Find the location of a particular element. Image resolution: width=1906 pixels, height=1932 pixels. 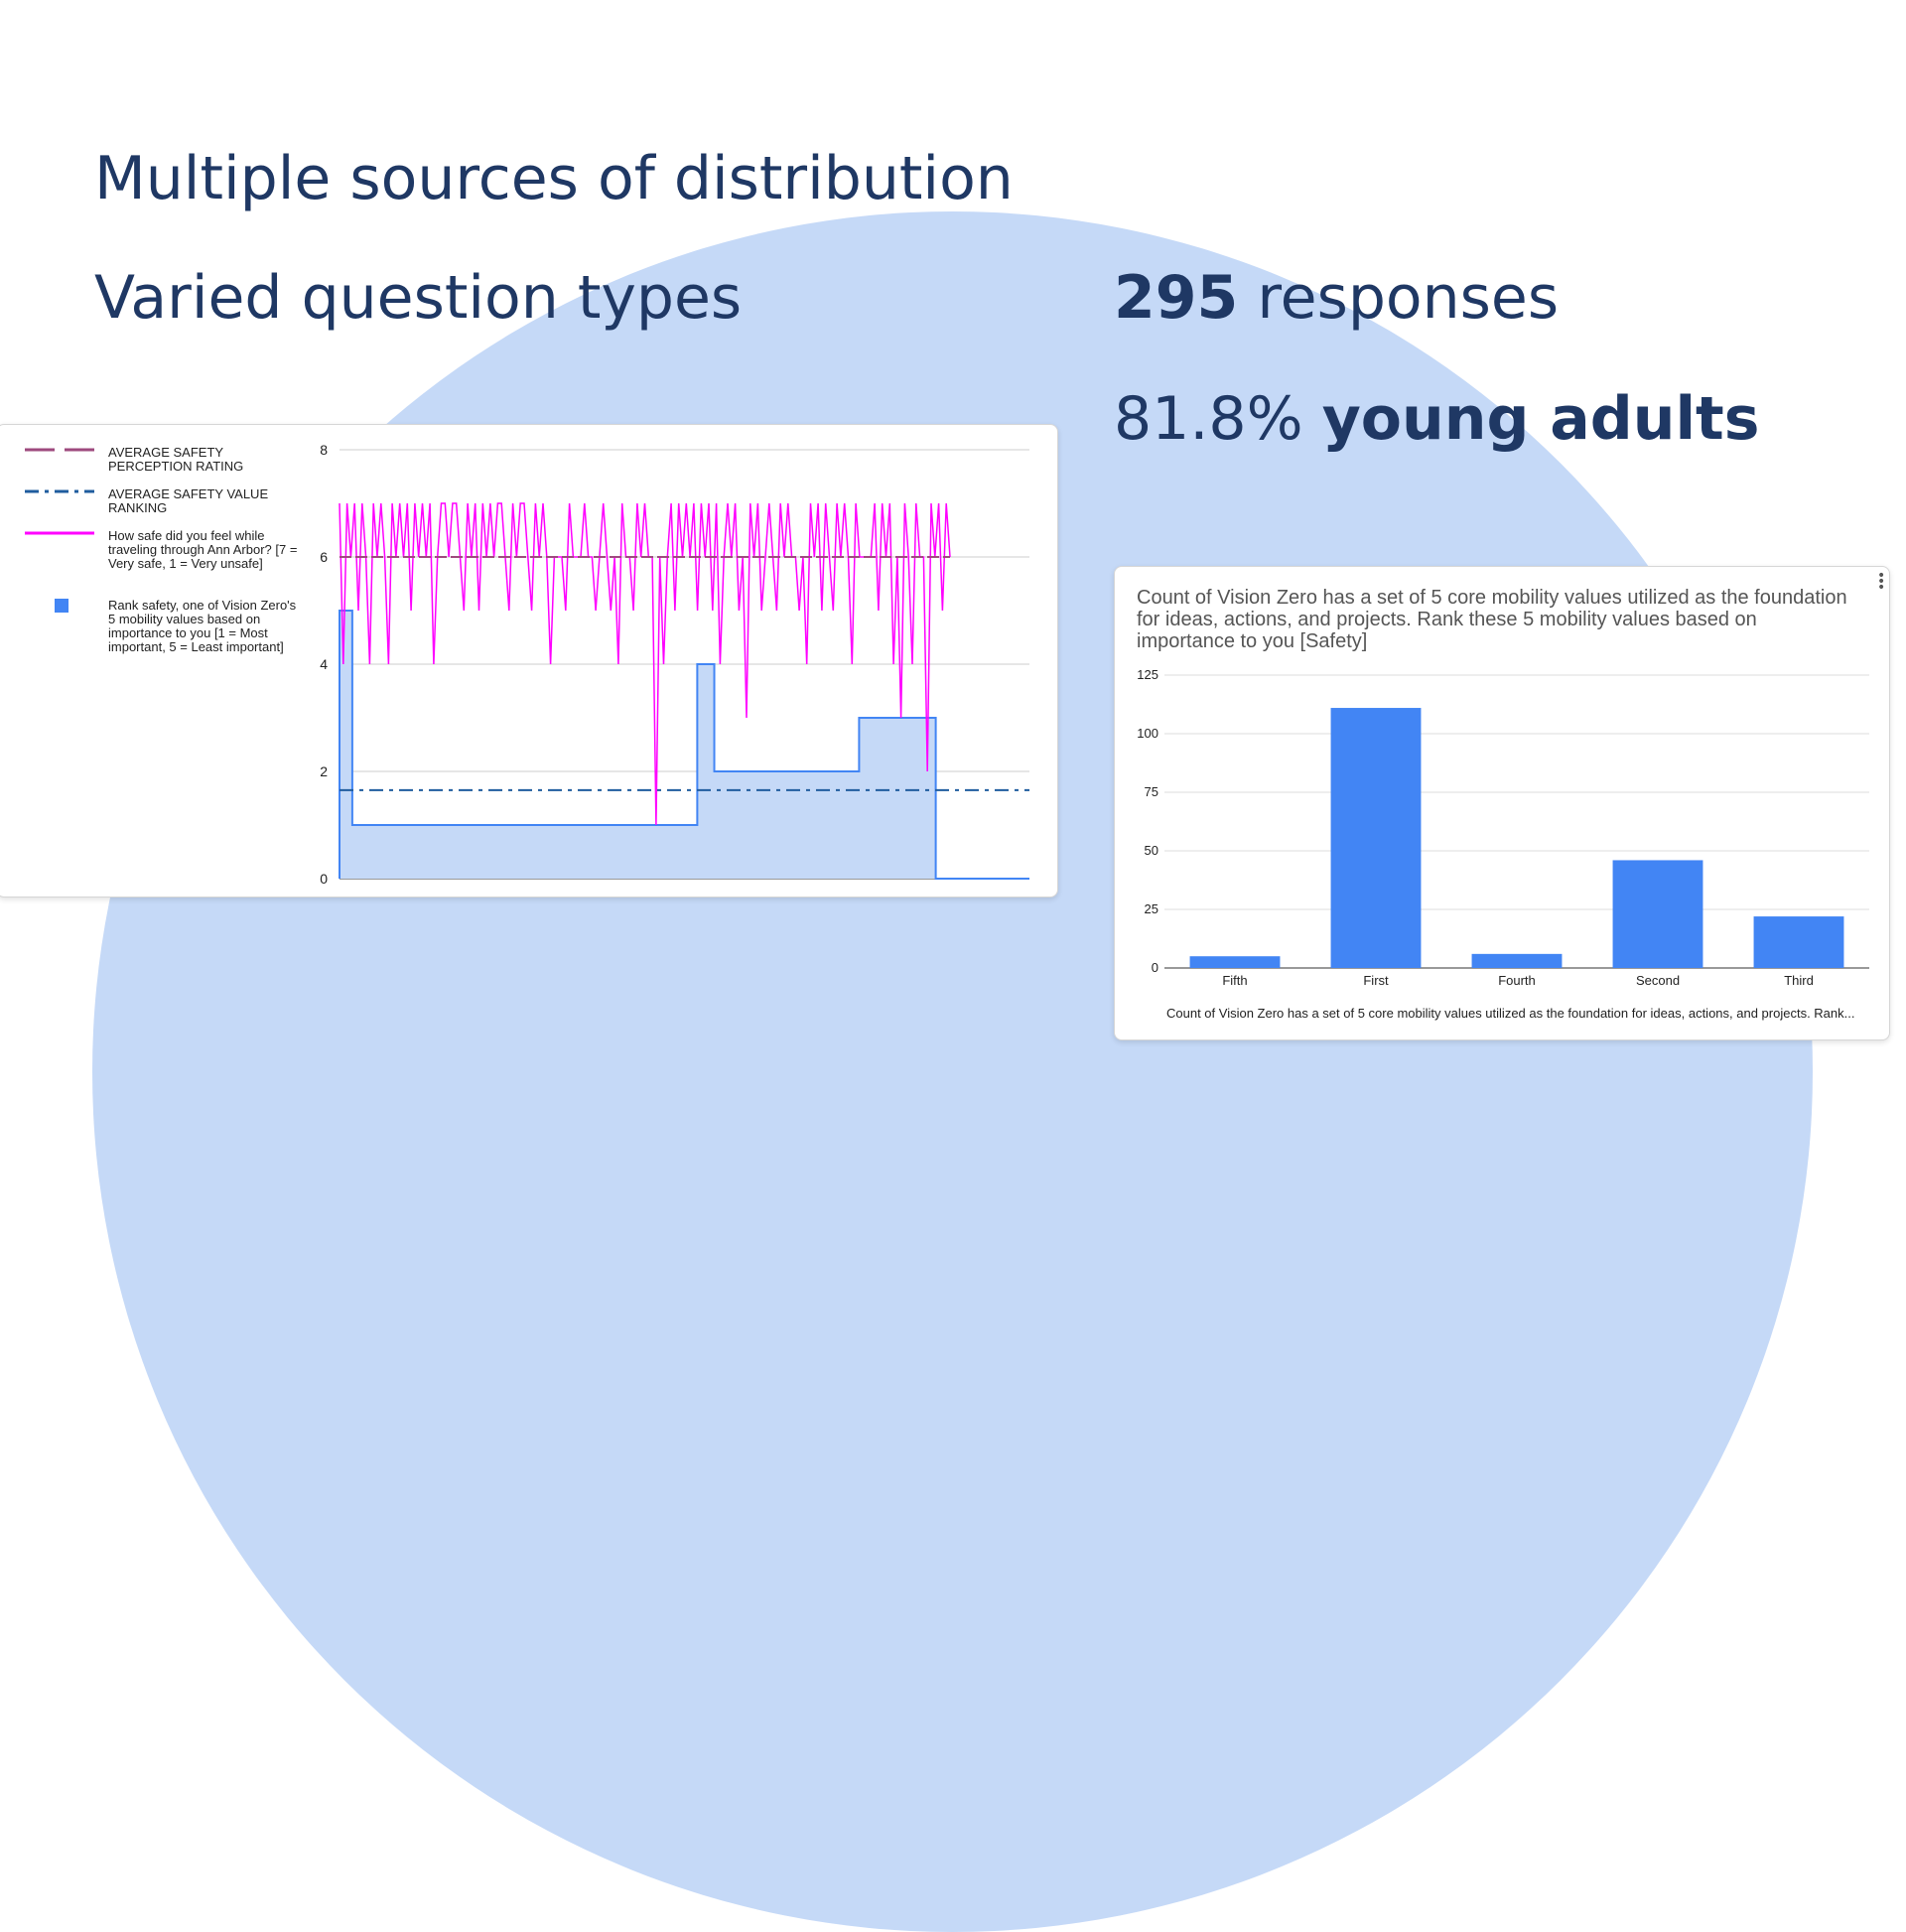

x-tick-label: First is located at coordinates (1376, 980).